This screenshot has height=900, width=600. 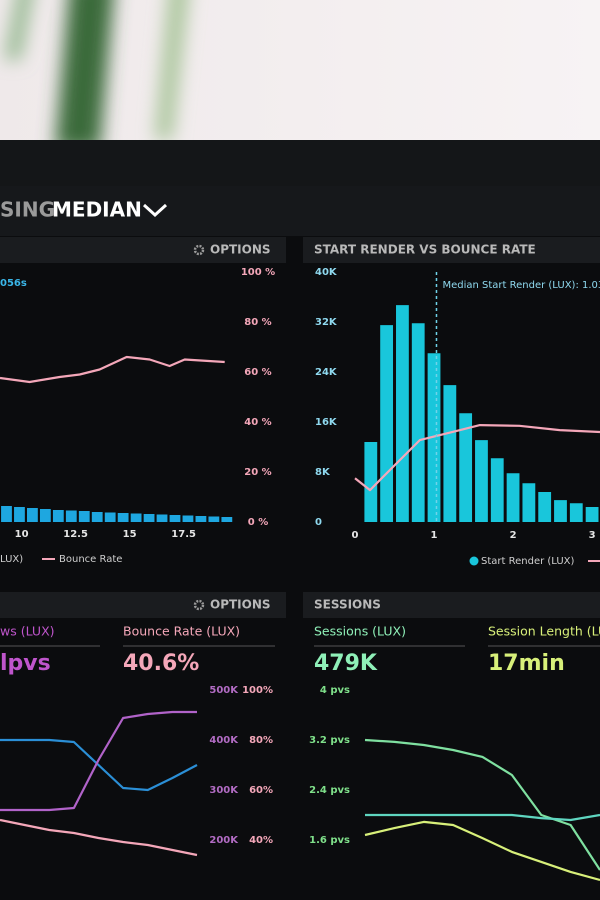 I want to click on x-tick-label: 17.5, so click(x=183, y=534).